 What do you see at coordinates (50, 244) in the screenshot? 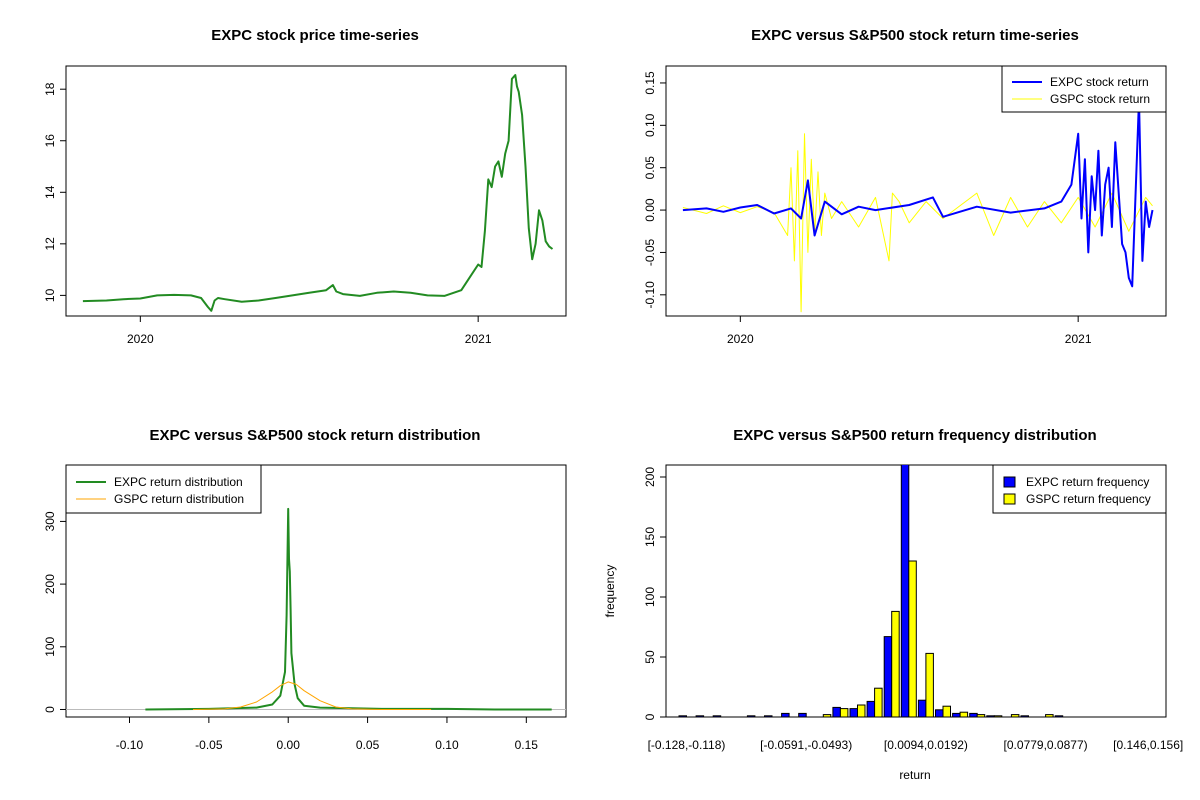
I see `y-tick-label: 12` at bounding box center [50, 244].